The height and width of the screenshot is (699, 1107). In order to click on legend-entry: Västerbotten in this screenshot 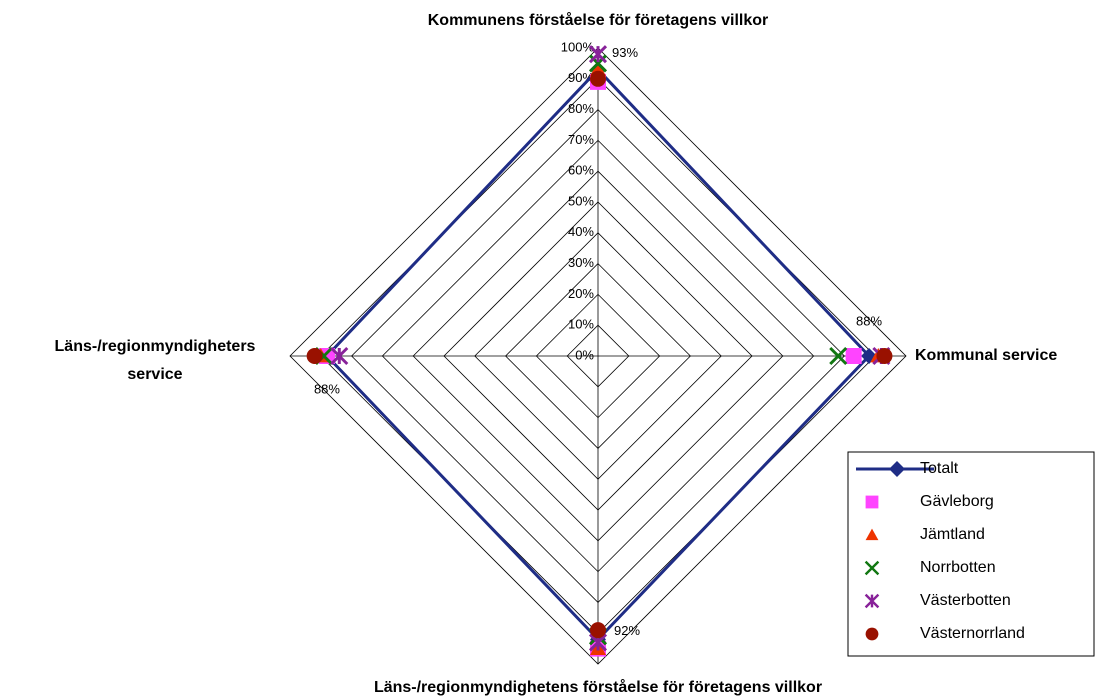, I will do `click(937, 600)`.